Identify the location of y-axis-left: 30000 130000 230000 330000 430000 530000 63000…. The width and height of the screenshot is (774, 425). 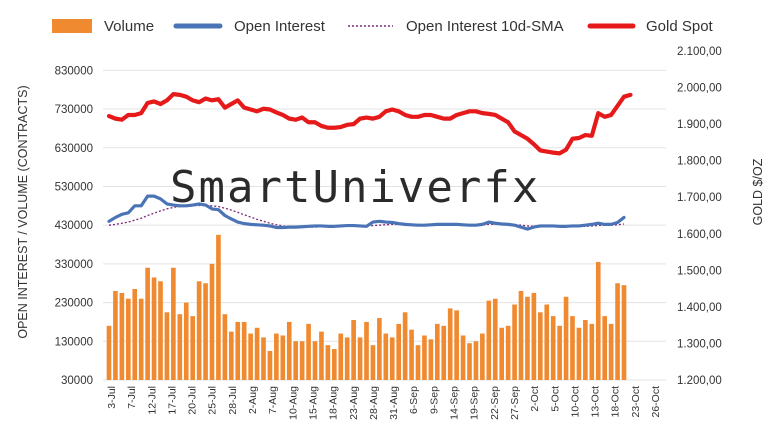
(74, 226).